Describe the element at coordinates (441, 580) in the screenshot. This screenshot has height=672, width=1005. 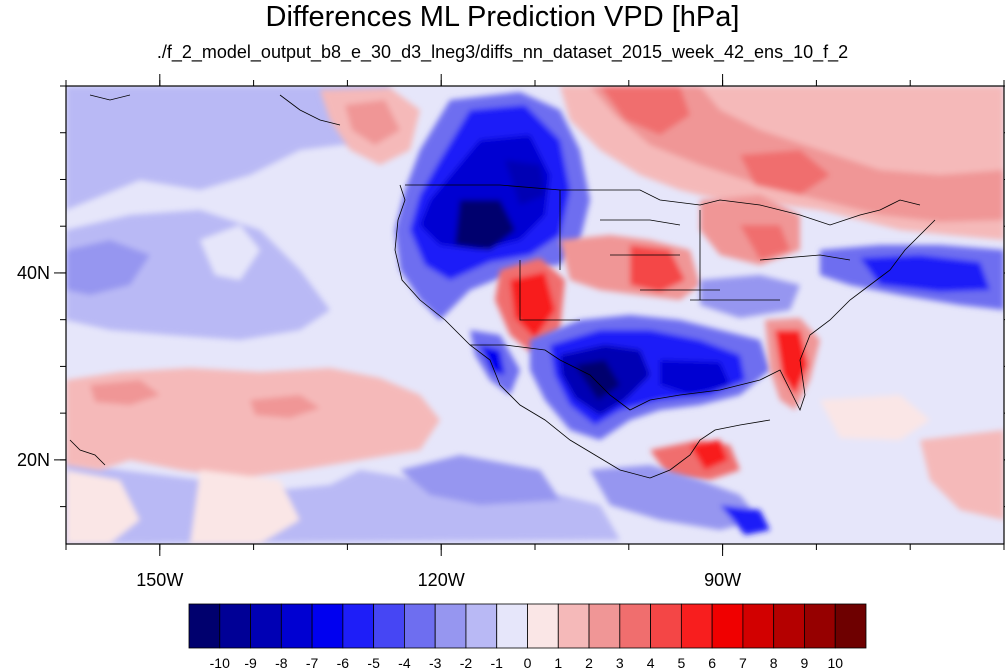
I see `lon-tick-label: 120W` at that location.